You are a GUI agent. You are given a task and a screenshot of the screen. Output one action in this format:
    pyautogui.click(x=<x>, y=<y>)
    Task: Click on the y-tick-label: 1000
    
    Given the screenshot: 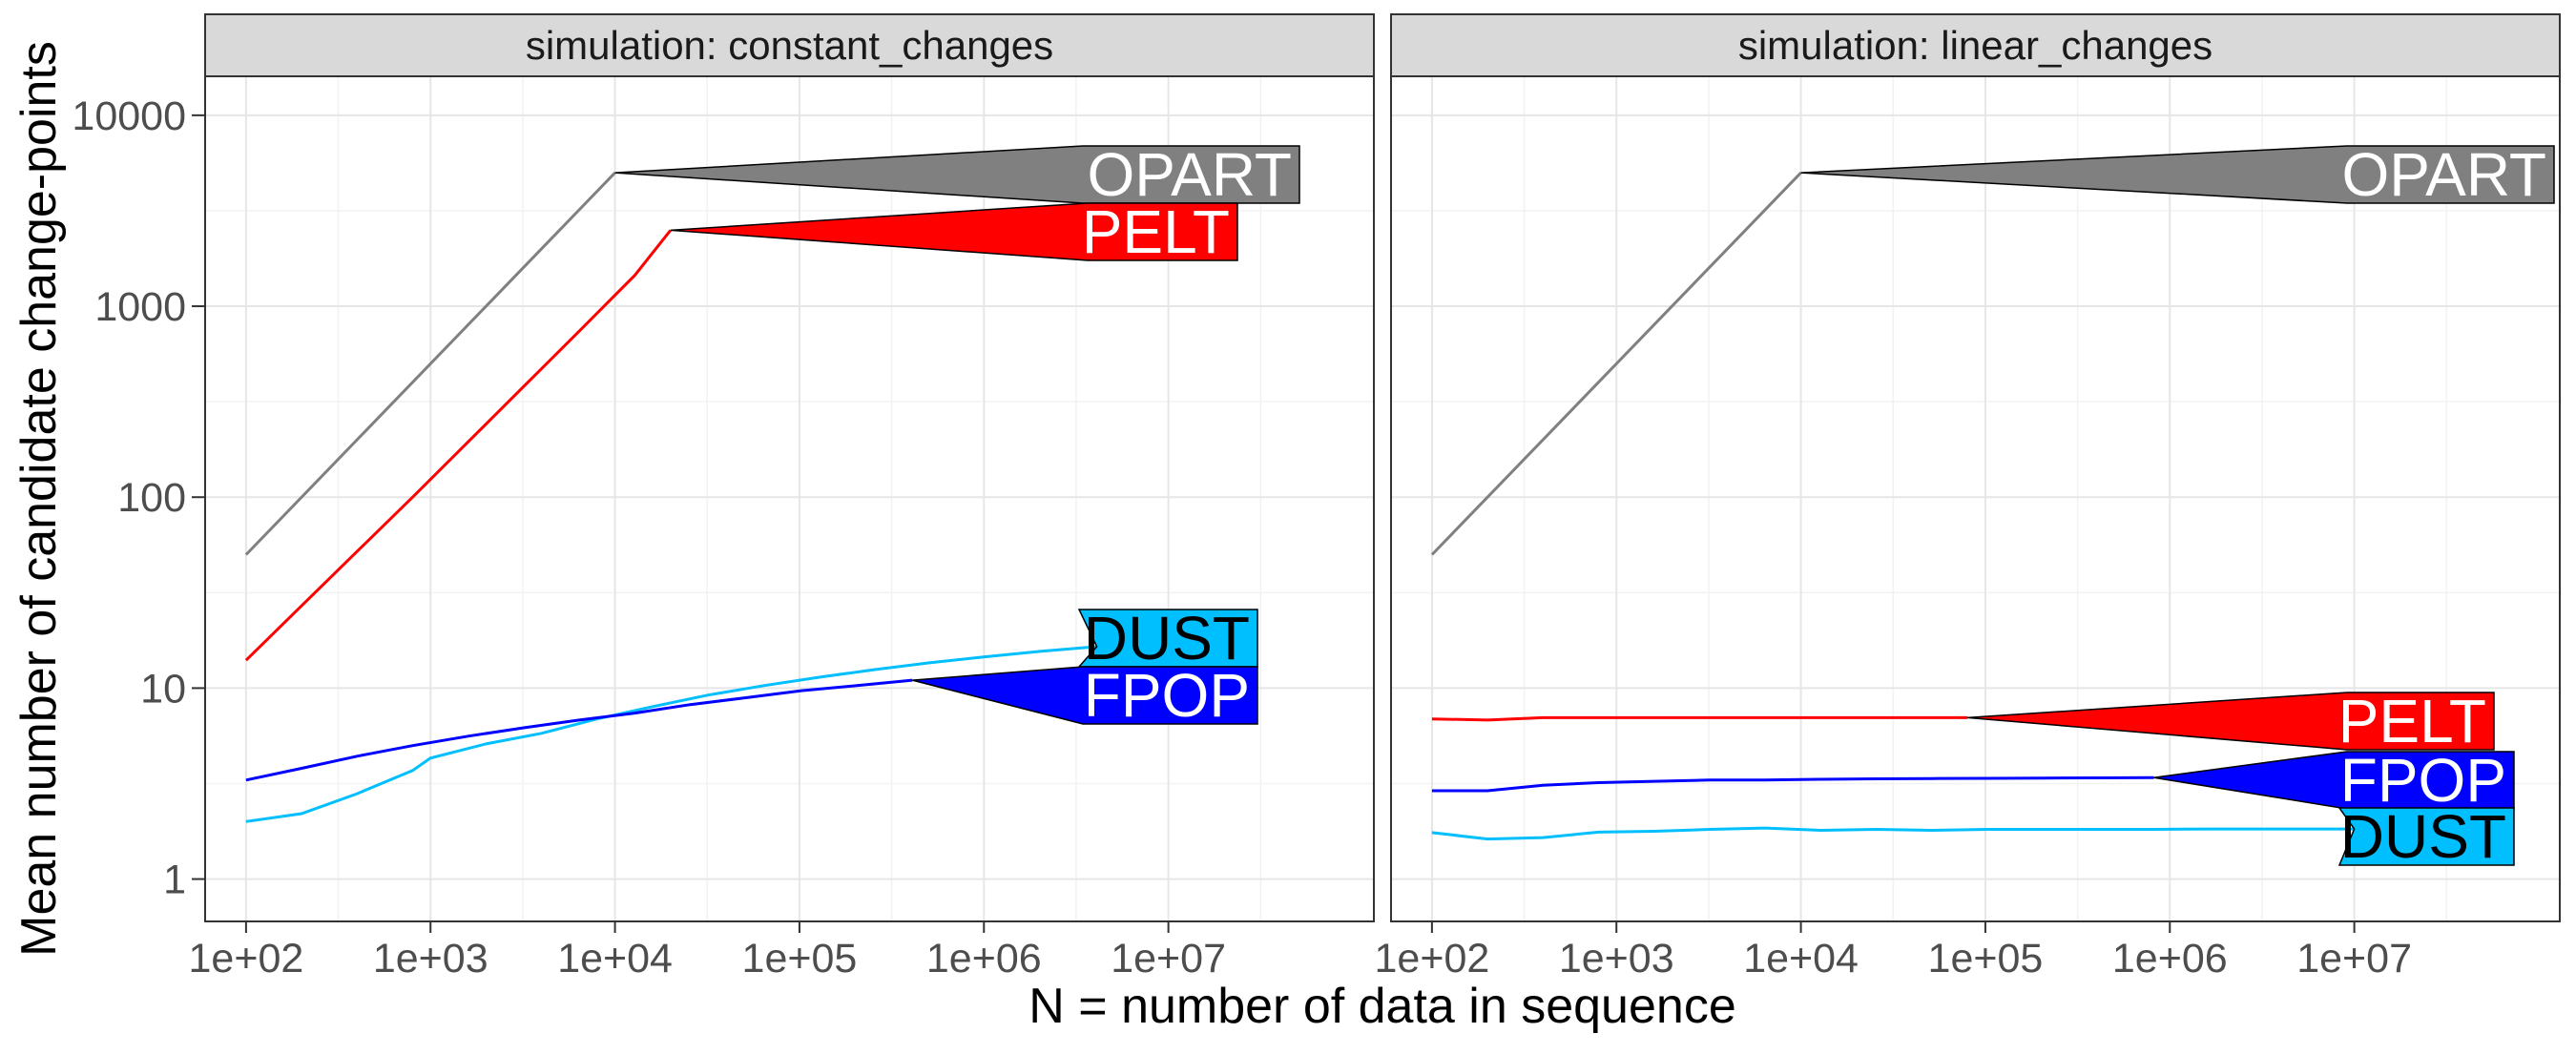 What is the action you would take?
    pyautogui.click(x=140, y=307)
    